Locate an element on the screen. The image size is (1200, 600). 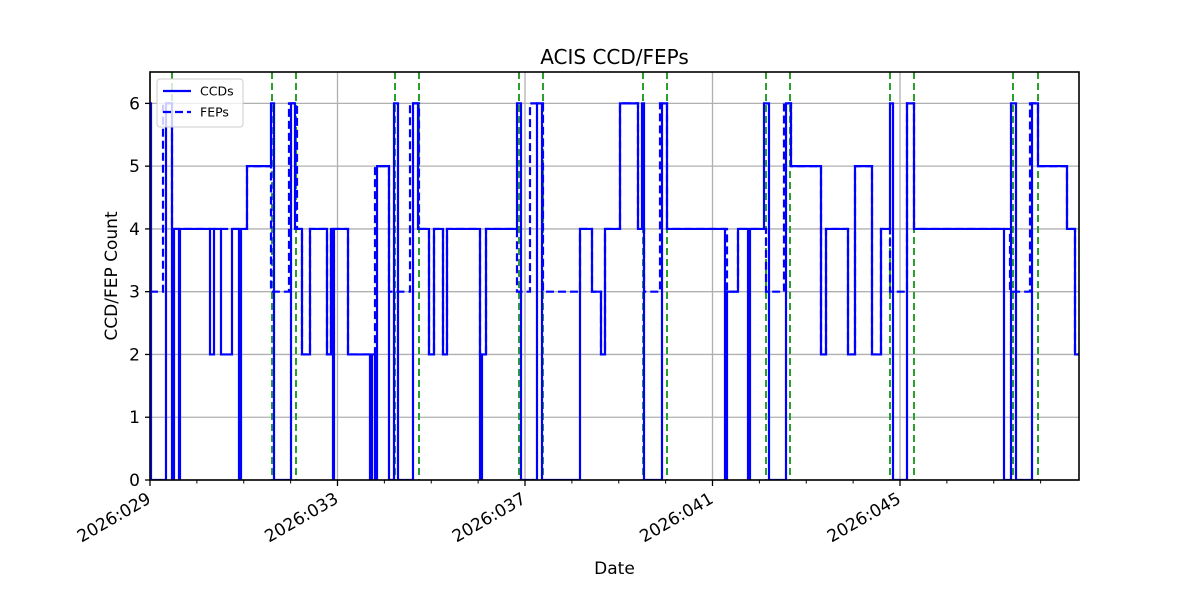
legend: CCDs FEPs is located at coordinates (200, 103).